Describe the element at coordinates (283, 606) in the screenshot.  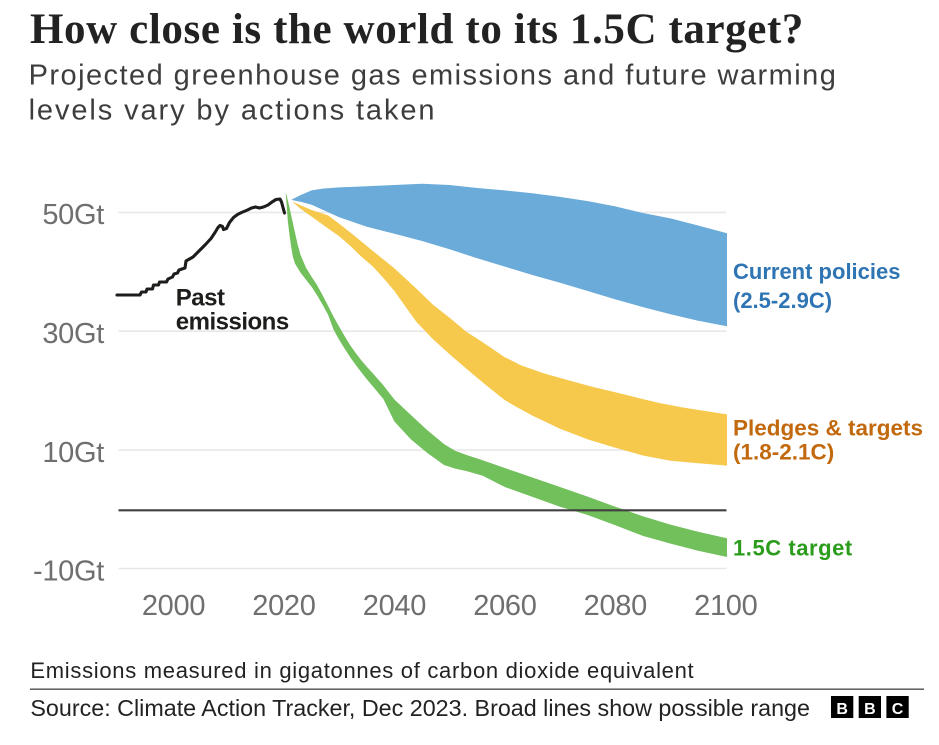
I see `svg-text: 2020` at that location.